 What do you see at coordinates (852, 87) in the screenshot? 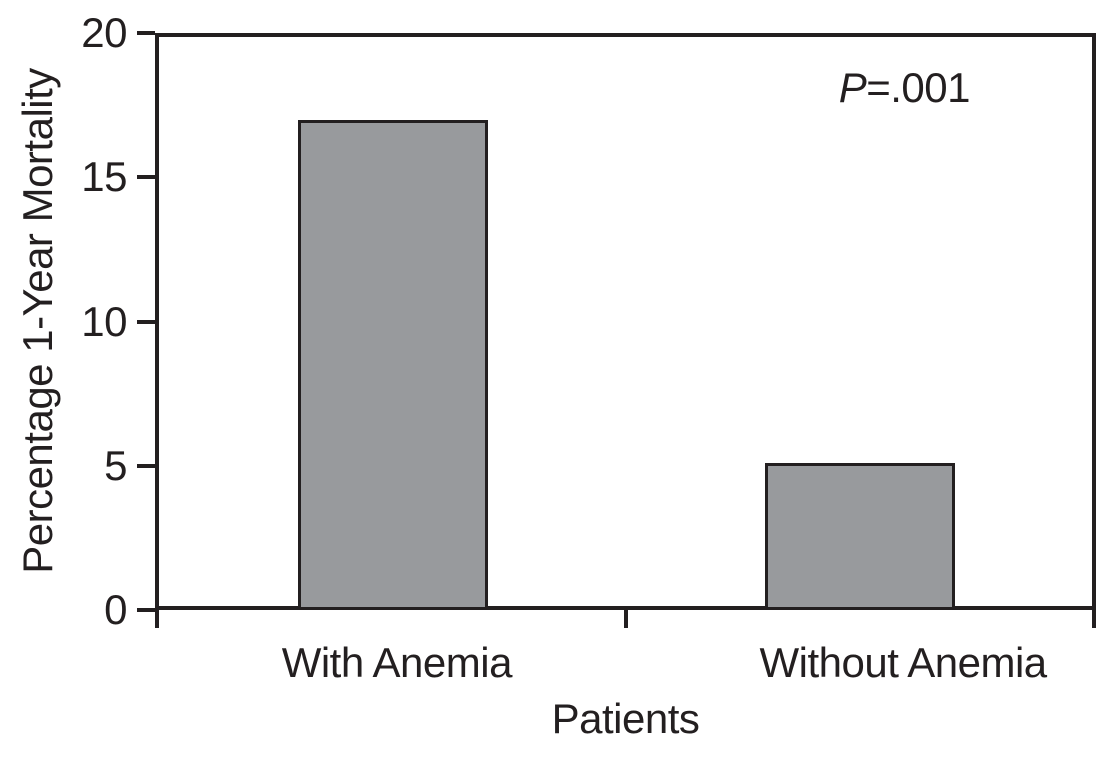
I see `p-value-symbol: P` at bounding box center [852, 87].